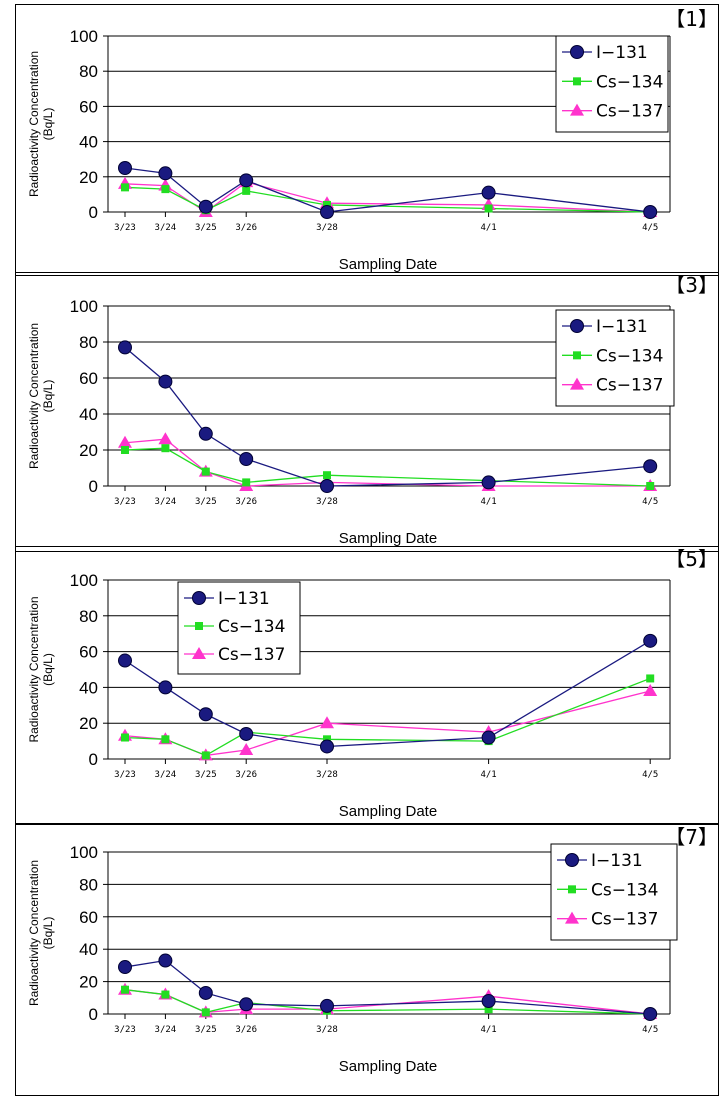 The image size is (720, 1097). Describe the element at coordinates (617, 861) in the screenshot. I see `legend-label-i-131: I−131` at that location.